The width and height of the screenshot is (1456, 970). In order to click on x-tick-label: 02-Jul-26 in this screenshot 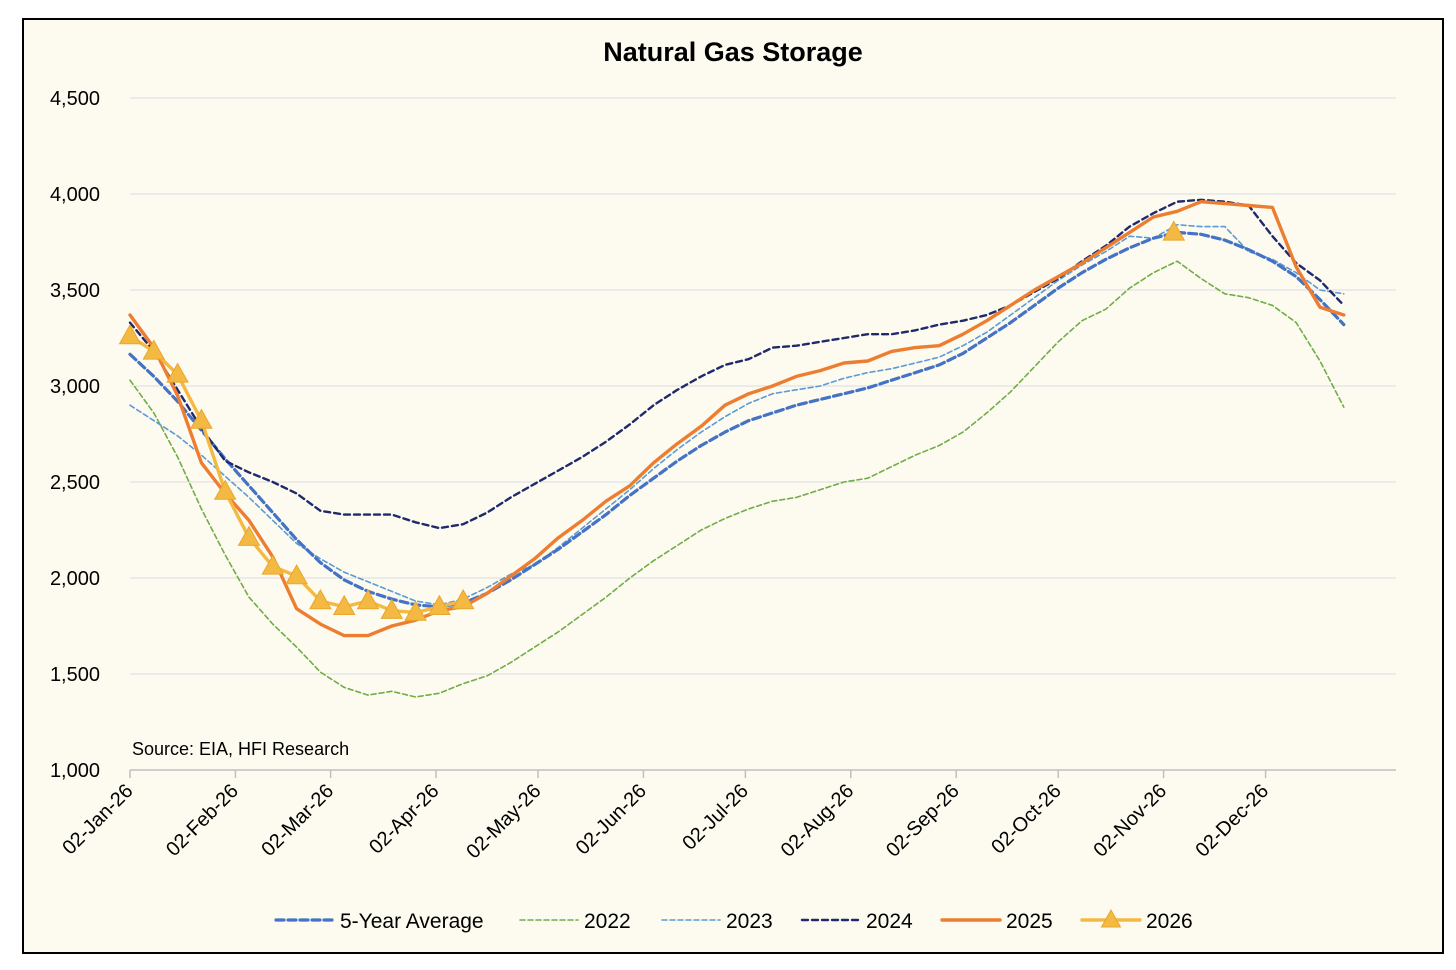, I will do `click(715, 817)`.